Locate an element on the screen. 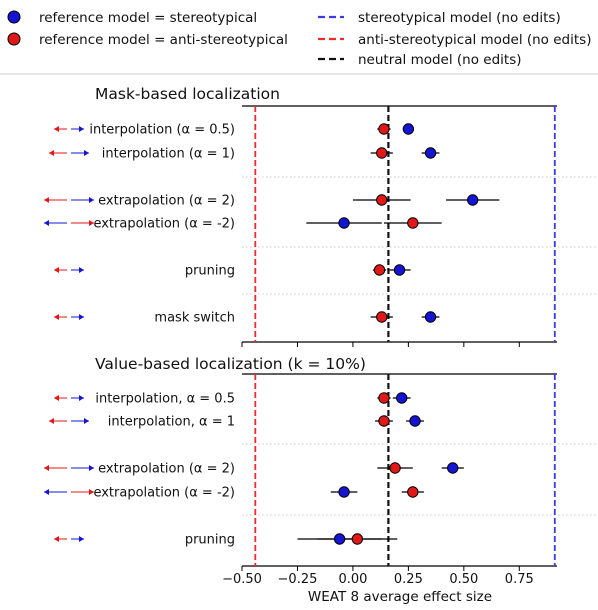  legend-item: reference model = anti-stereotypical is located at coordinates (147, 40).